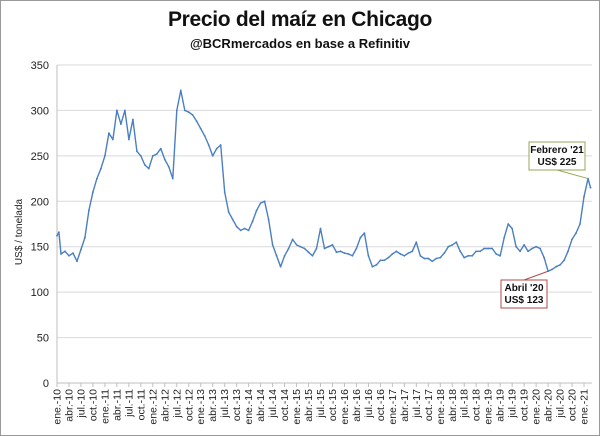  Describe the element at coordinates (525, 405) in the screenshot. I see `x-tick-label: oct.-19` at that location.